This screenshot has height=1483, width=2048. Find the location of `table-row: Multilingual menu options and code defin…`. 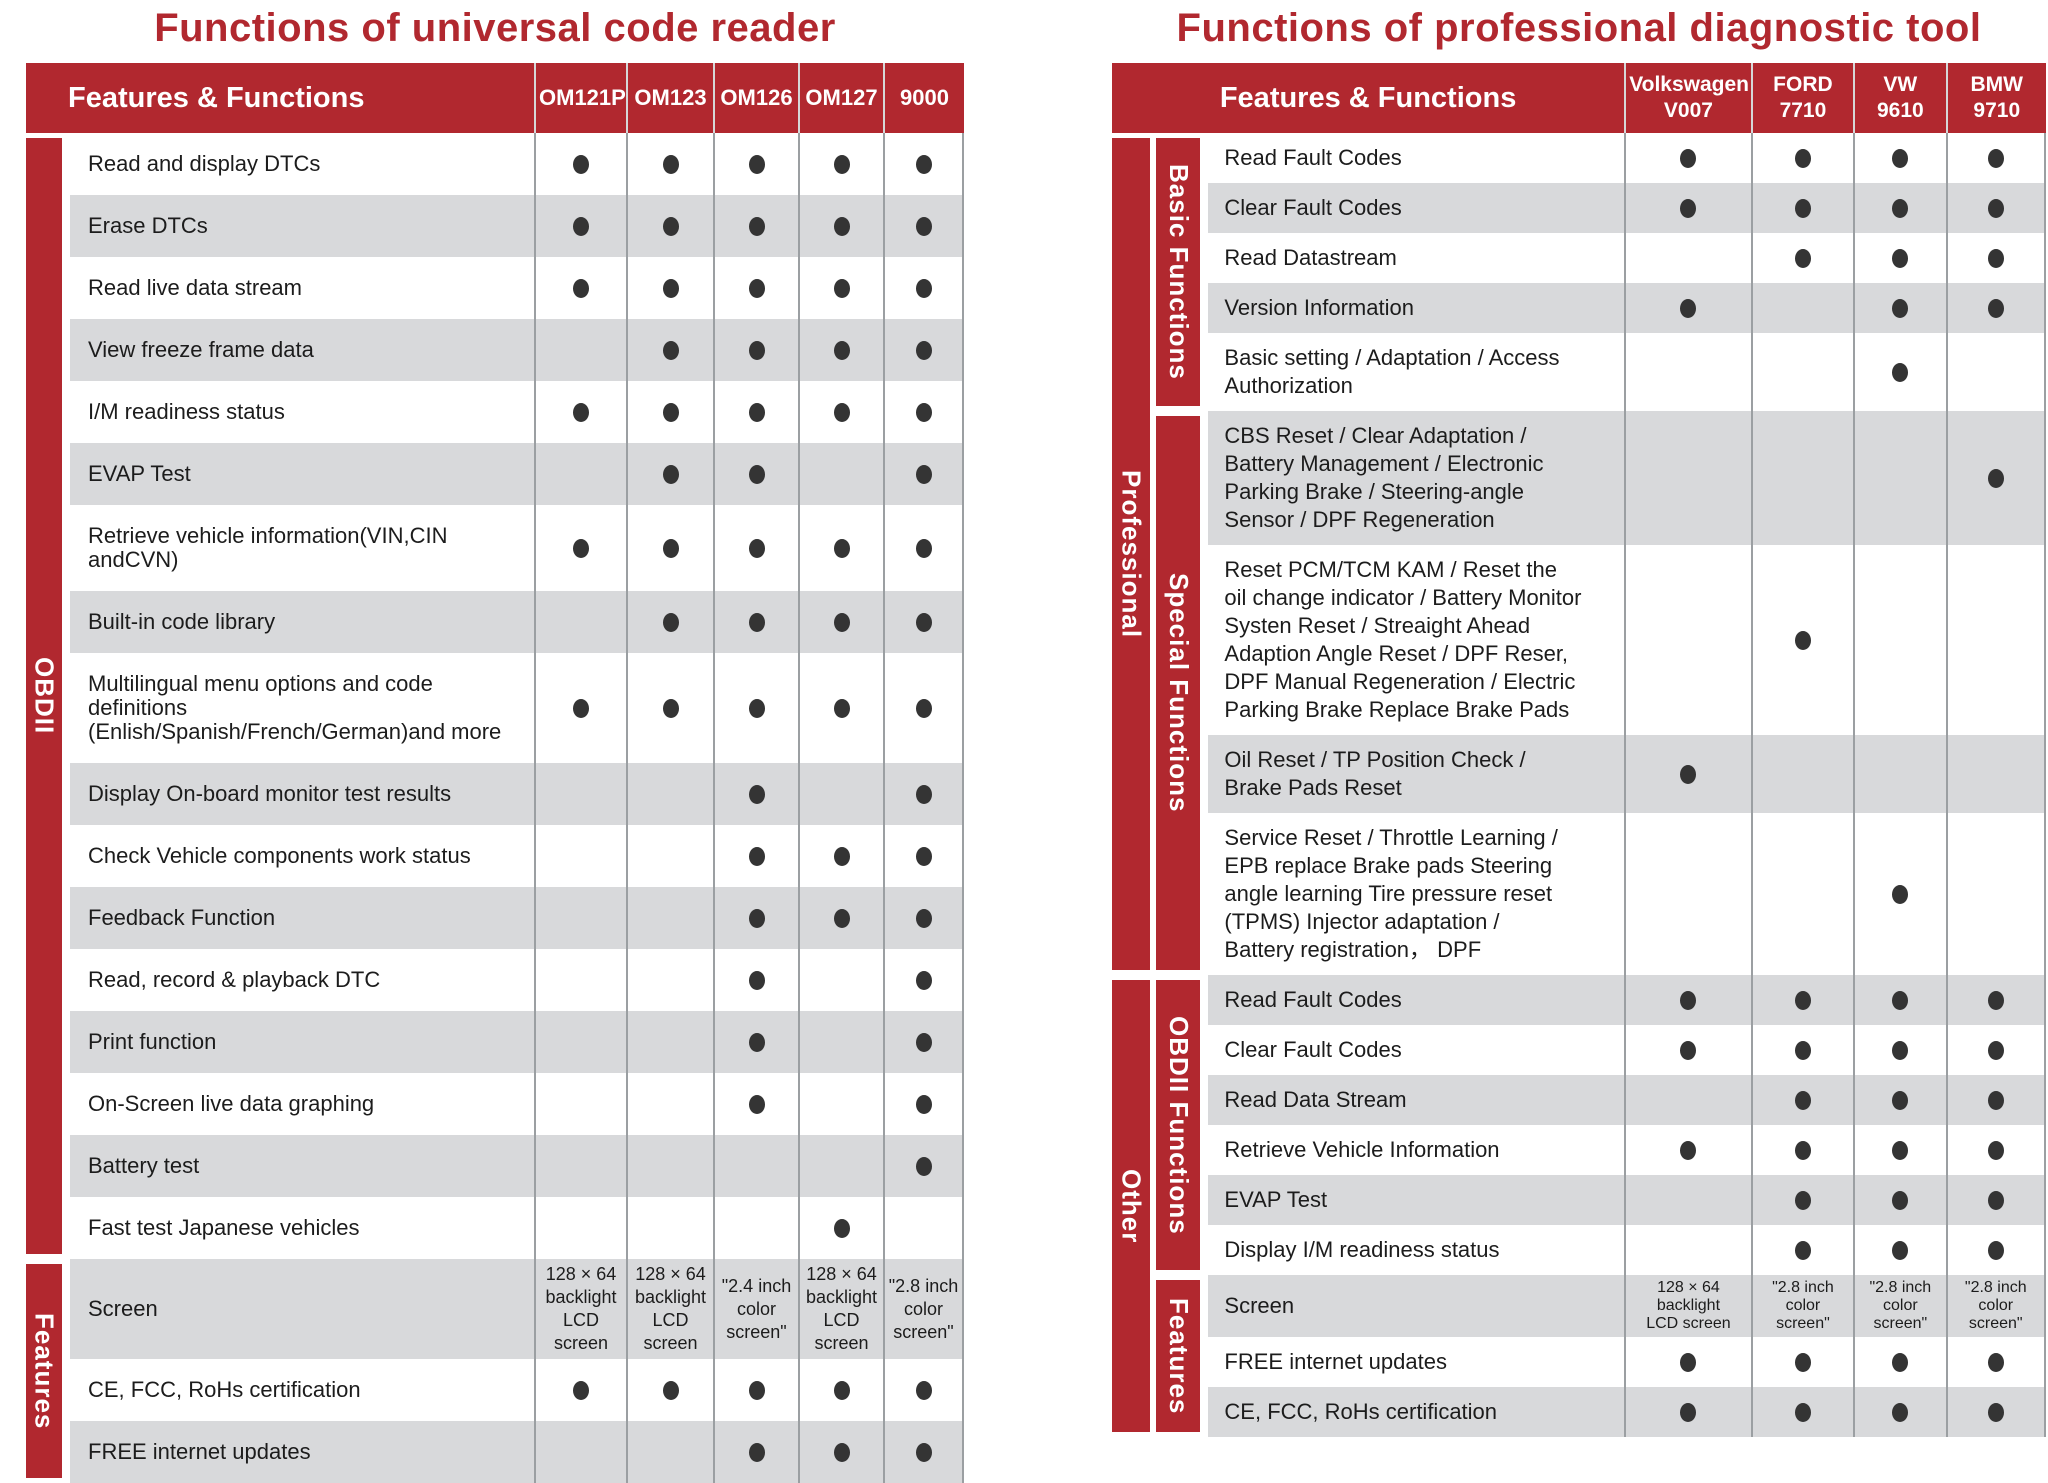

table-row: Multilingual menu options and code defin… is located at coordinates (495, 708).